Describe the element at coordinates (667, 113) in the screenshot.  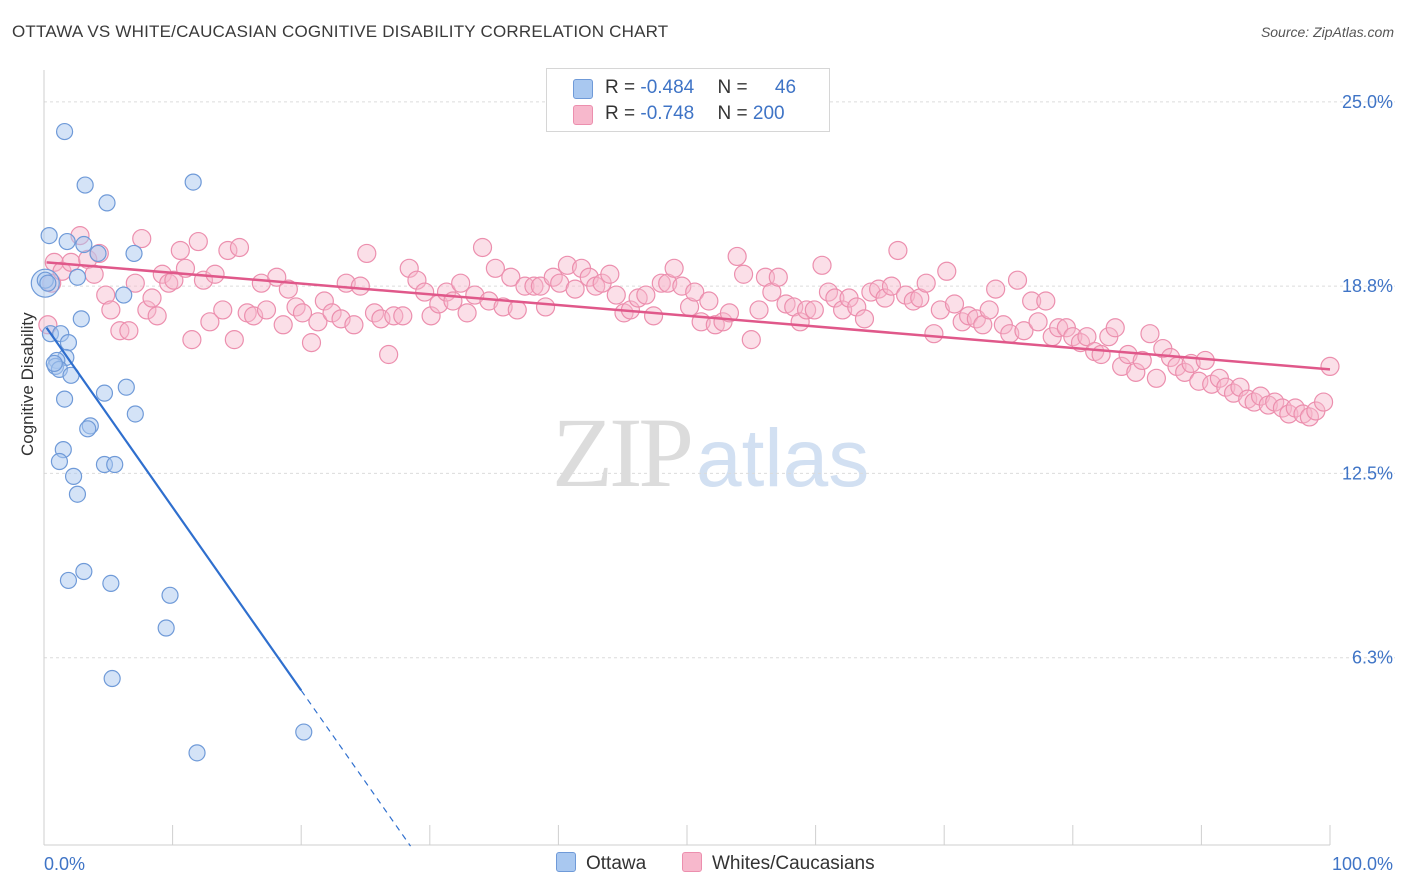
I see `legend-r-value: -0.748` at that location.